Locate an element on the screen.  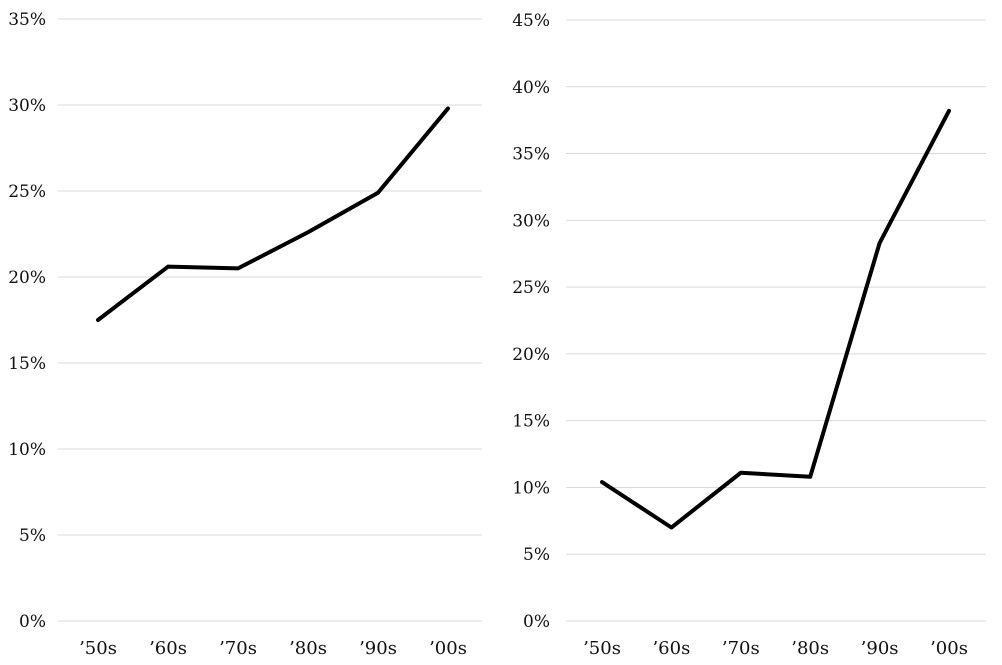
chart-2-x-tick-label: ’00s is located at coordinates (949, 648).